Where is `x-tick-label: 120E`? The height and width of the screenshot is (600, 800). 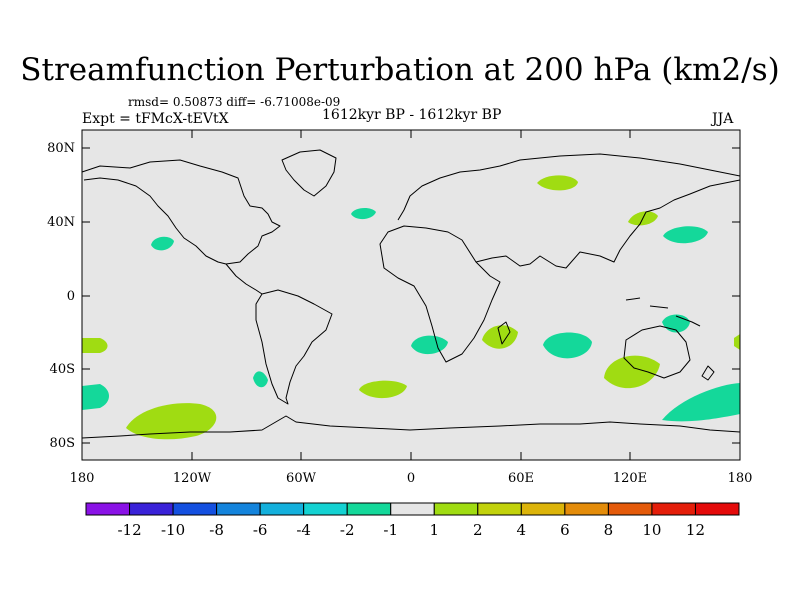 x-tick-label: 120E is located at coordinates (630, 478).